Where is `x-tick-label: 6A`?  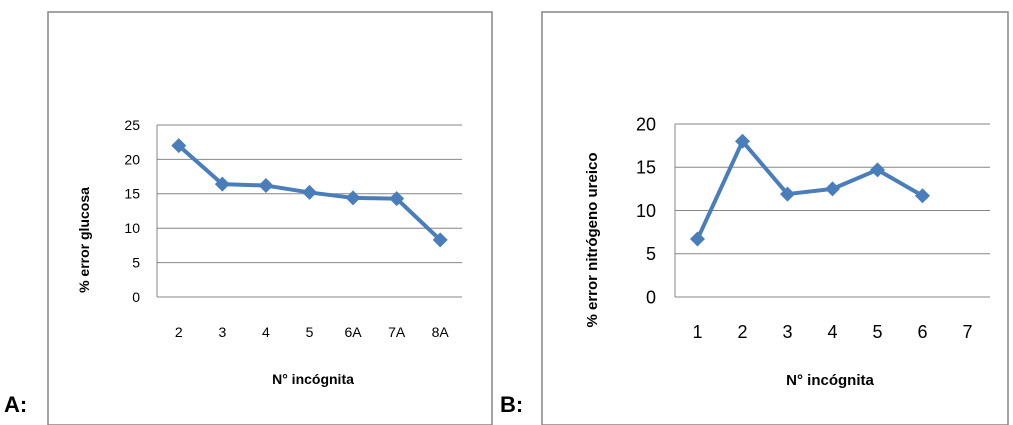 x-tick-label: 6A is located at coordinates (354, 332).